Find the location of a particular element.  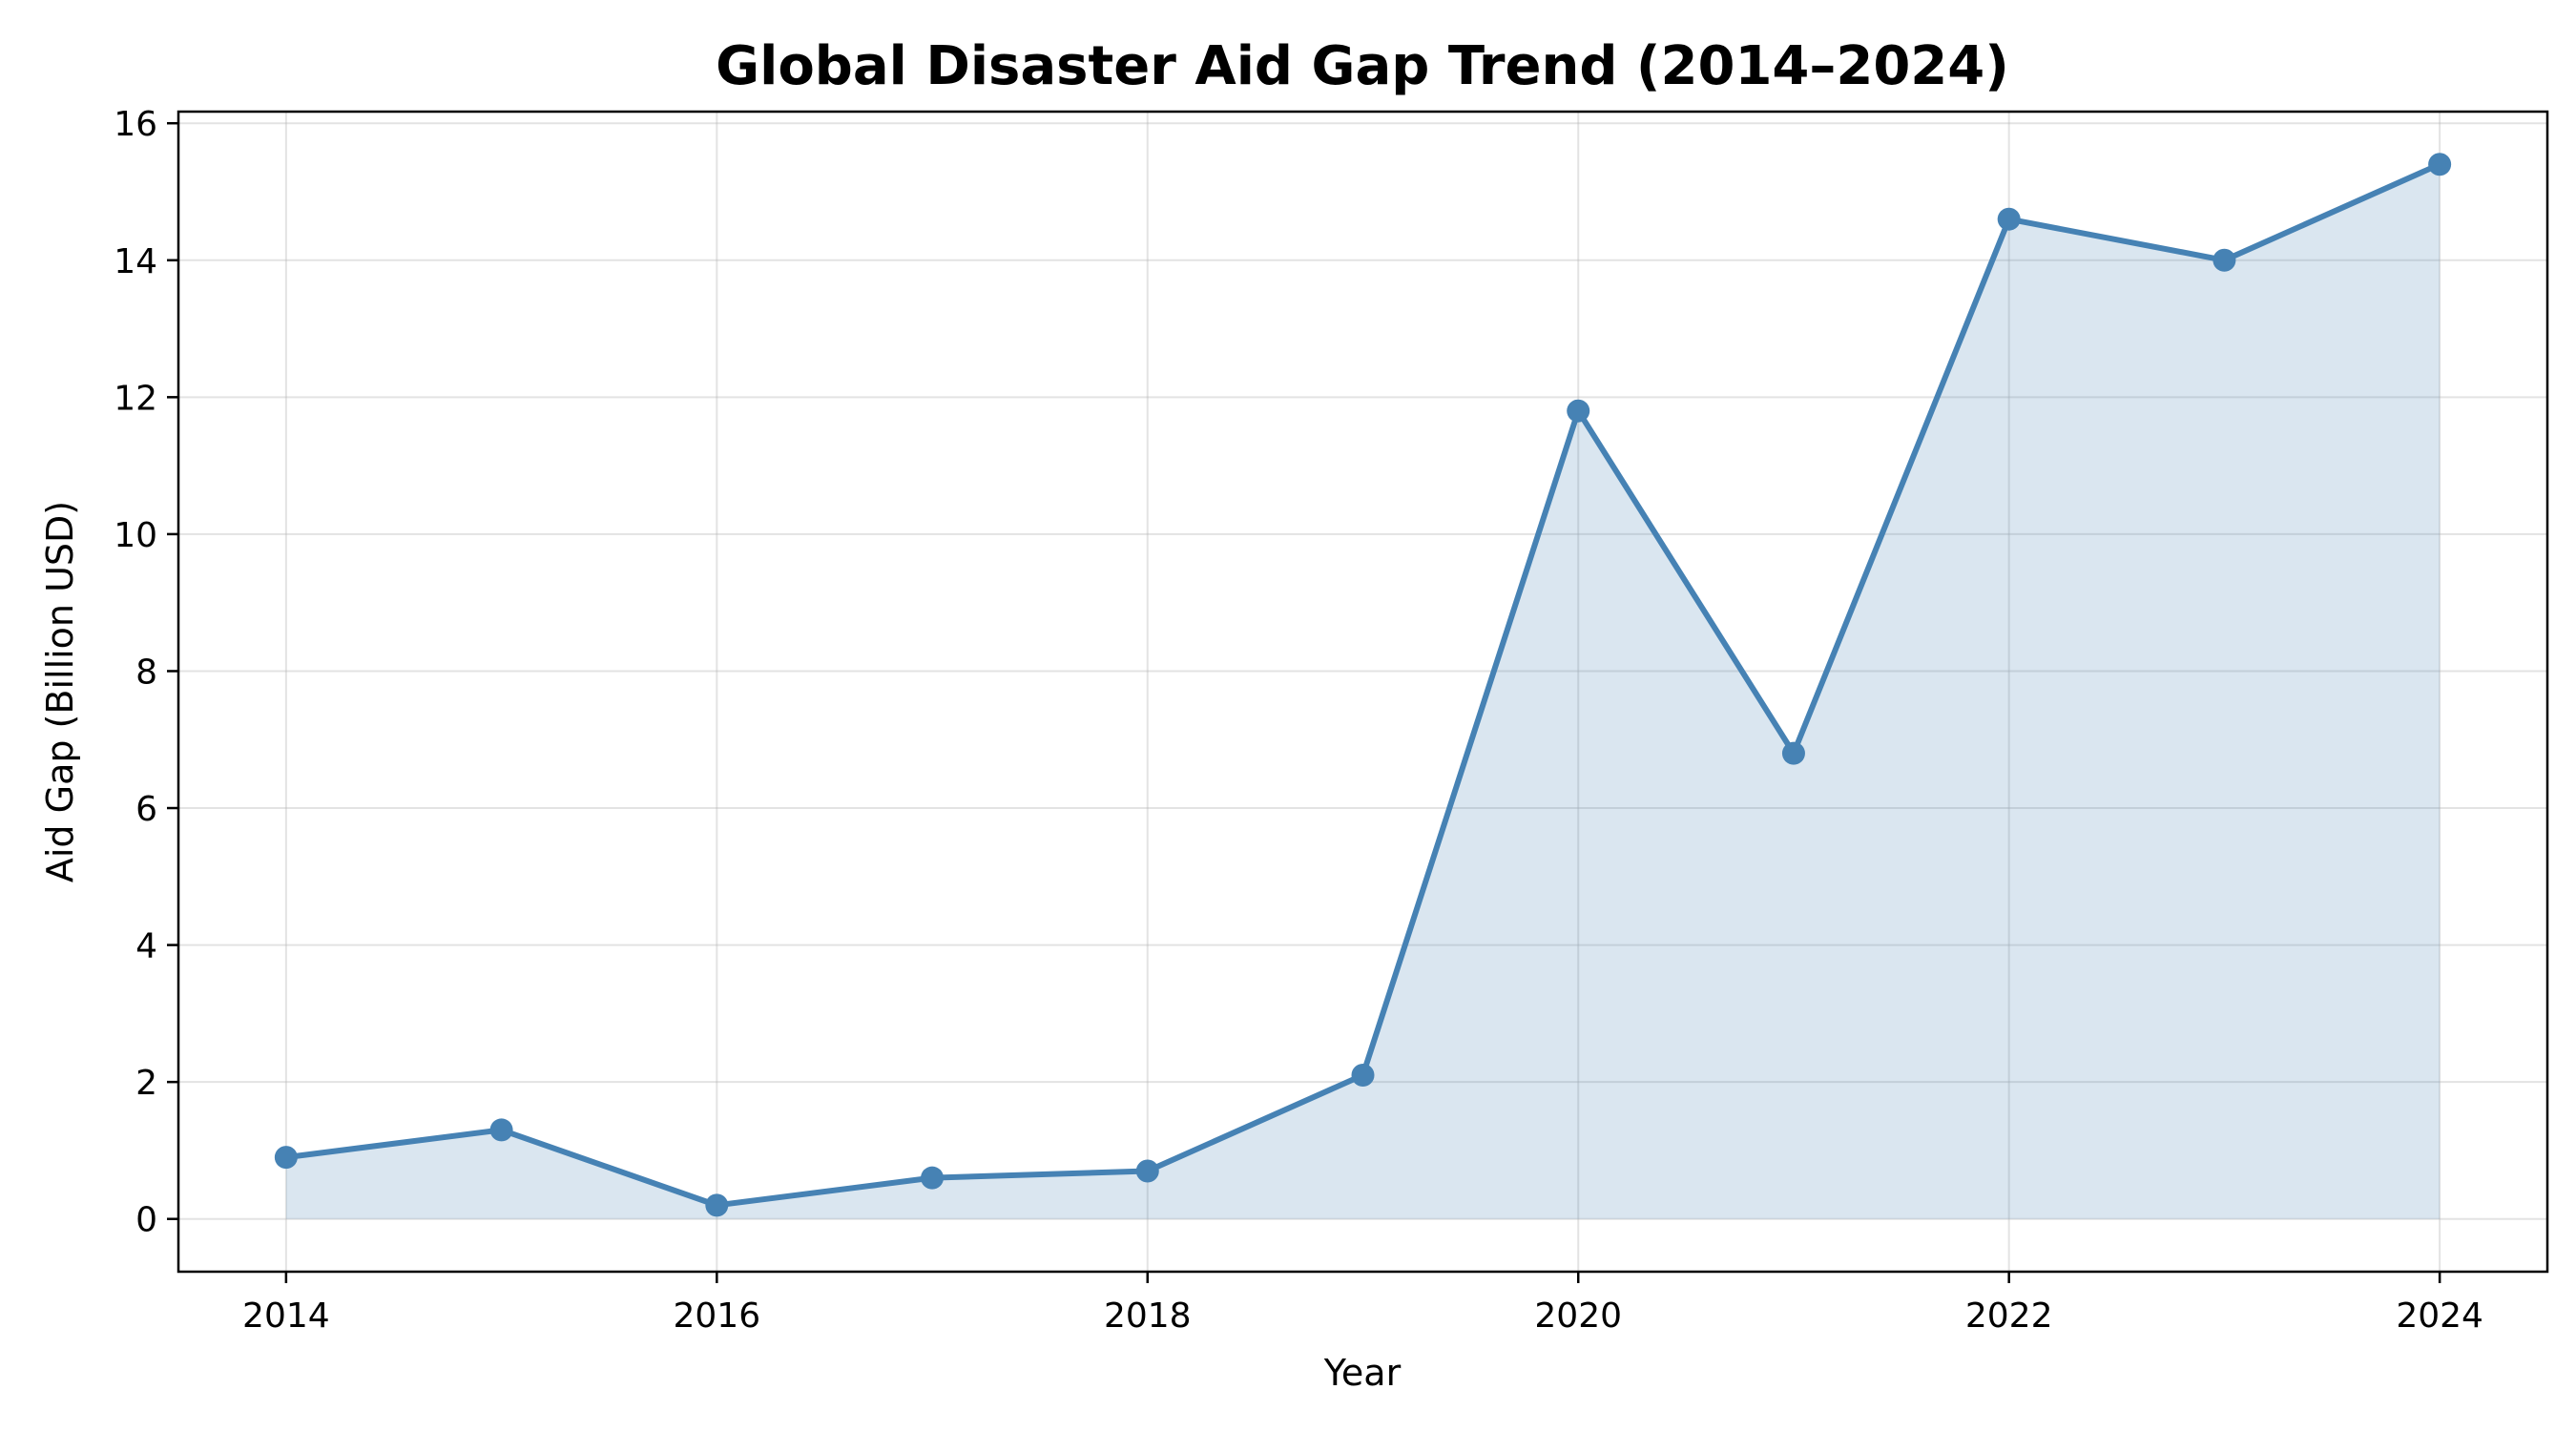

x-tick-label: 2018 is located at coordinates (1148, 1316).